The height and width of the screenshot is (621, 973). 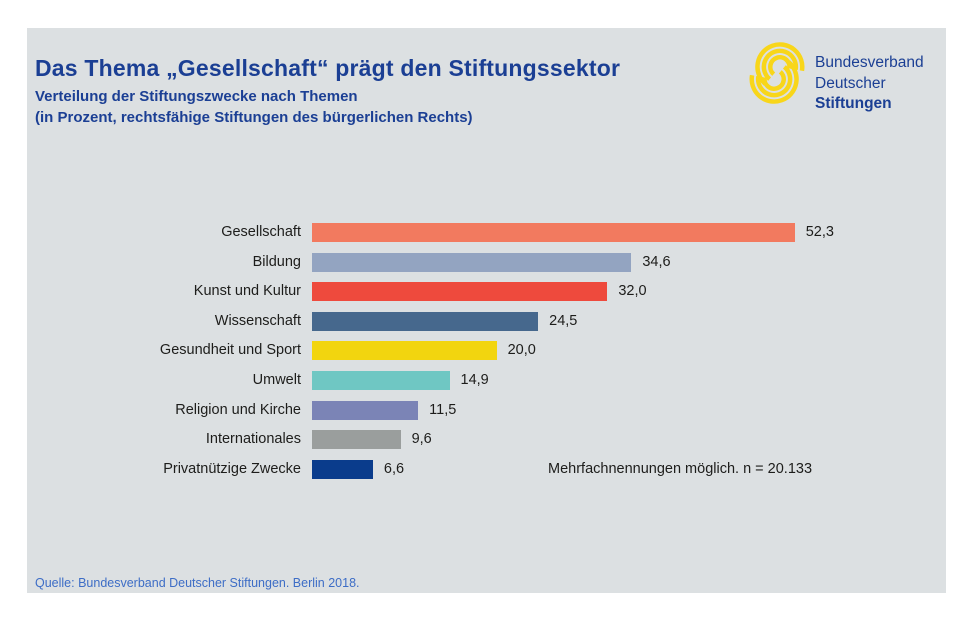 I want to click on organization-name: Bundesverband Deutscher Stiftungen, so click(x=869, y=84).